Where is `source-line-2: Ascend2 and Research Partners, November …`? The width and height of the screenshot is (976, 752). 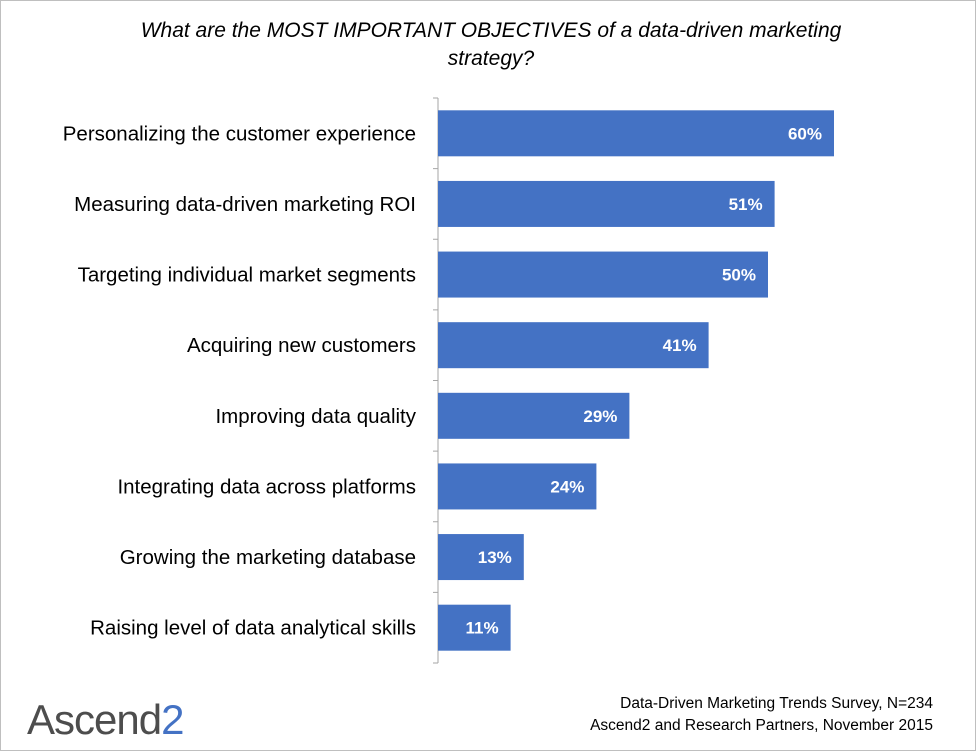 source-line-2: Ascend2 and Research Partners, November … is located at coordinates (761, 725).